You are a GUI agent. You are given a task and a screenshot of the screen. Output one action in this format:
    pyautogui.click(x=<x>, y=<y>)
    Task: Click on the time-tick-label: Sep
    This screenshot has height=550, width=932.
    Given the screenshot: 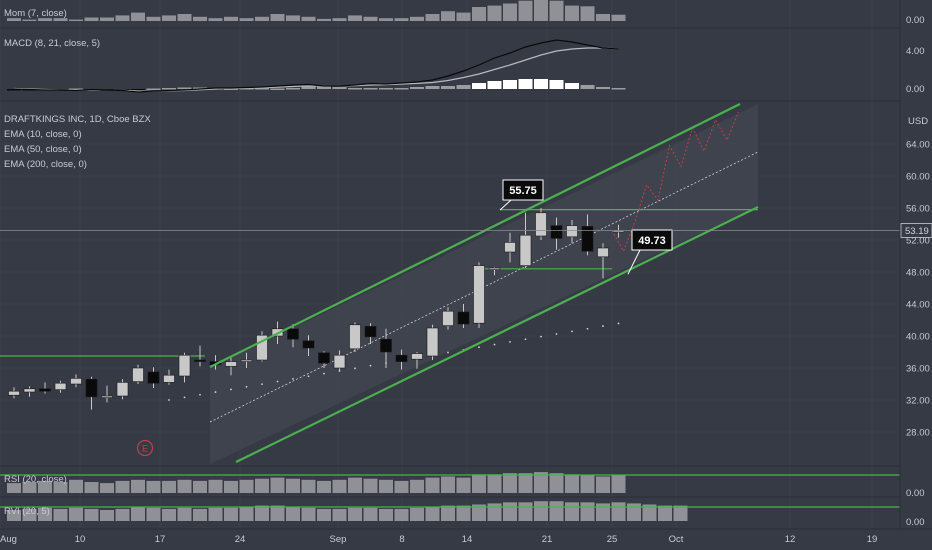 What is the action you would take?
    pyautogui.click(x=338, y=539)
    